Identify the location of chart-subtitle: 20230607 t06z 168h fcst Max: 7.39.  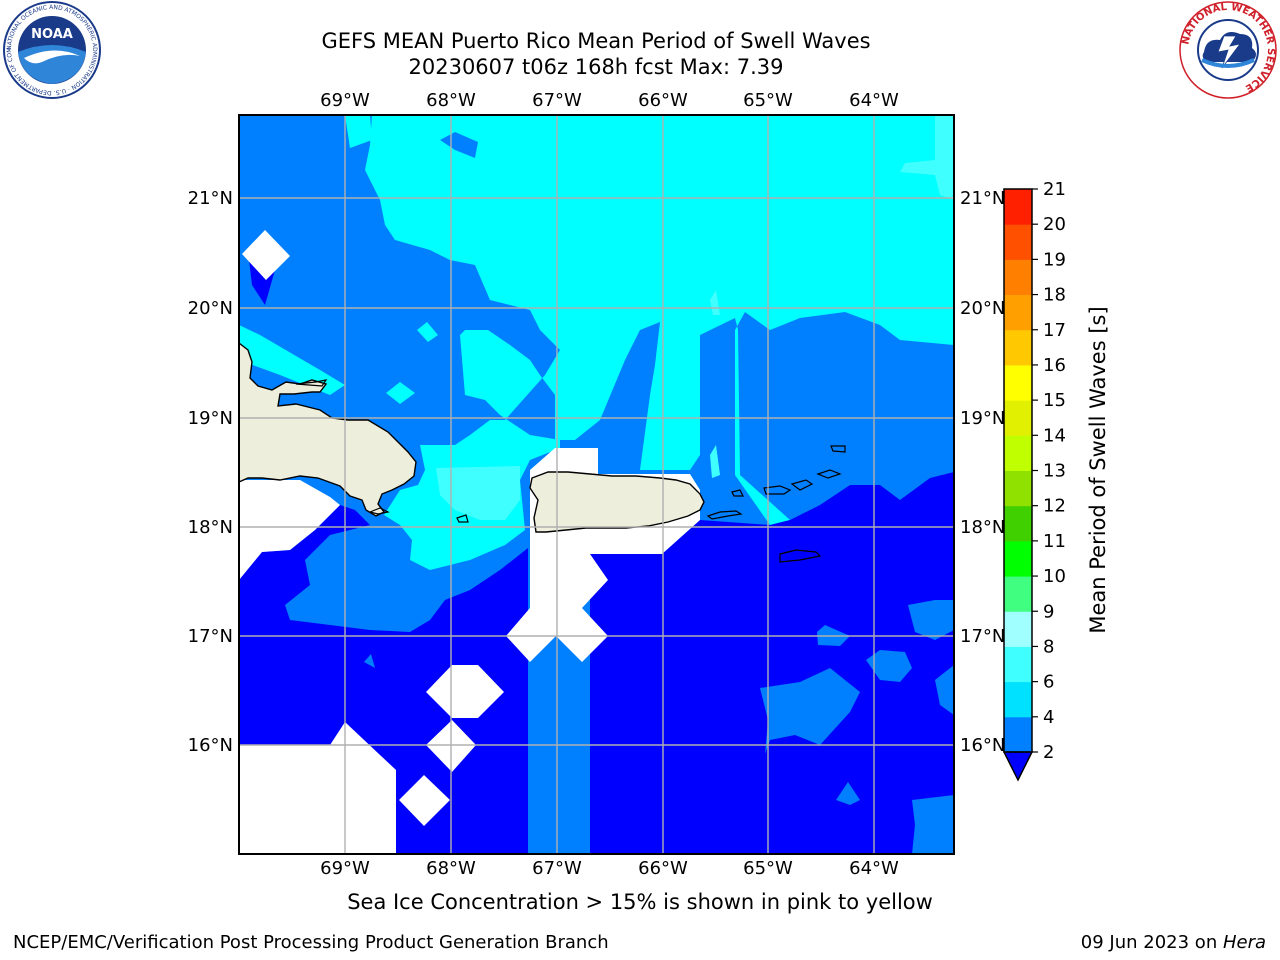
(596, 67).